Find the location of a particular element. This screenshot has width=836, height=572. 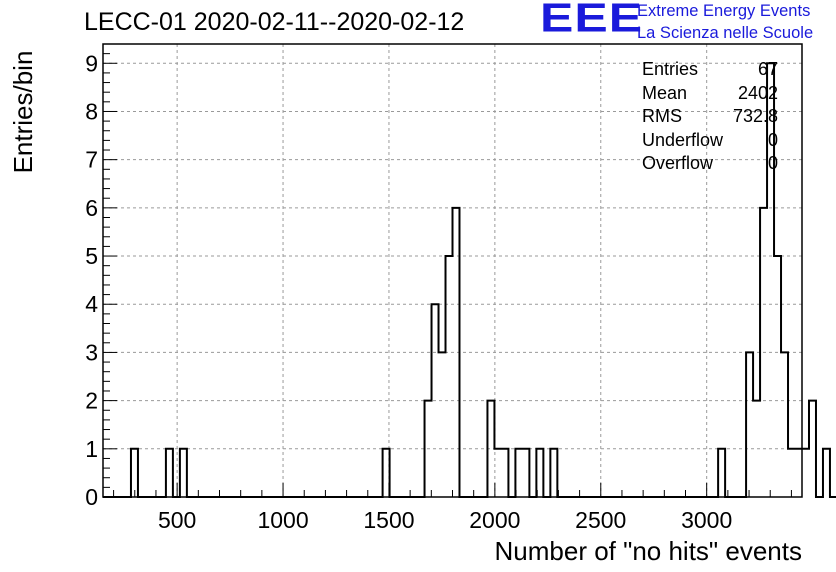

y-tick-label: 6 is located at coordinates (91, 208).